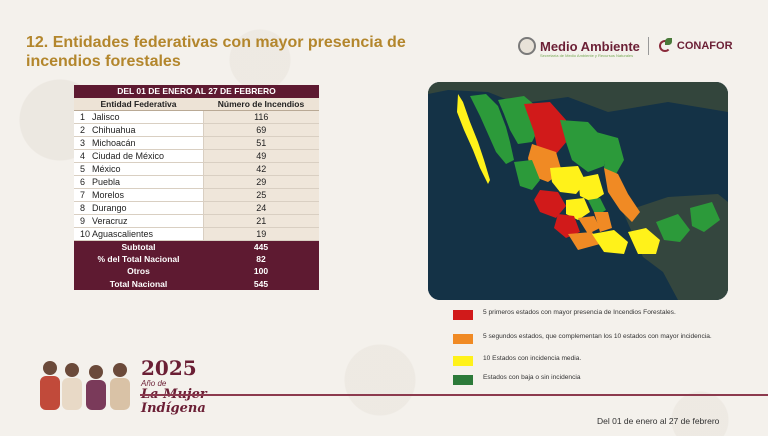 This screenshot has height=436, width=768. What do you see at coordinates (260, 156) in the screenshot?
I see `row-count: 49` at bounding box center [260, 156].